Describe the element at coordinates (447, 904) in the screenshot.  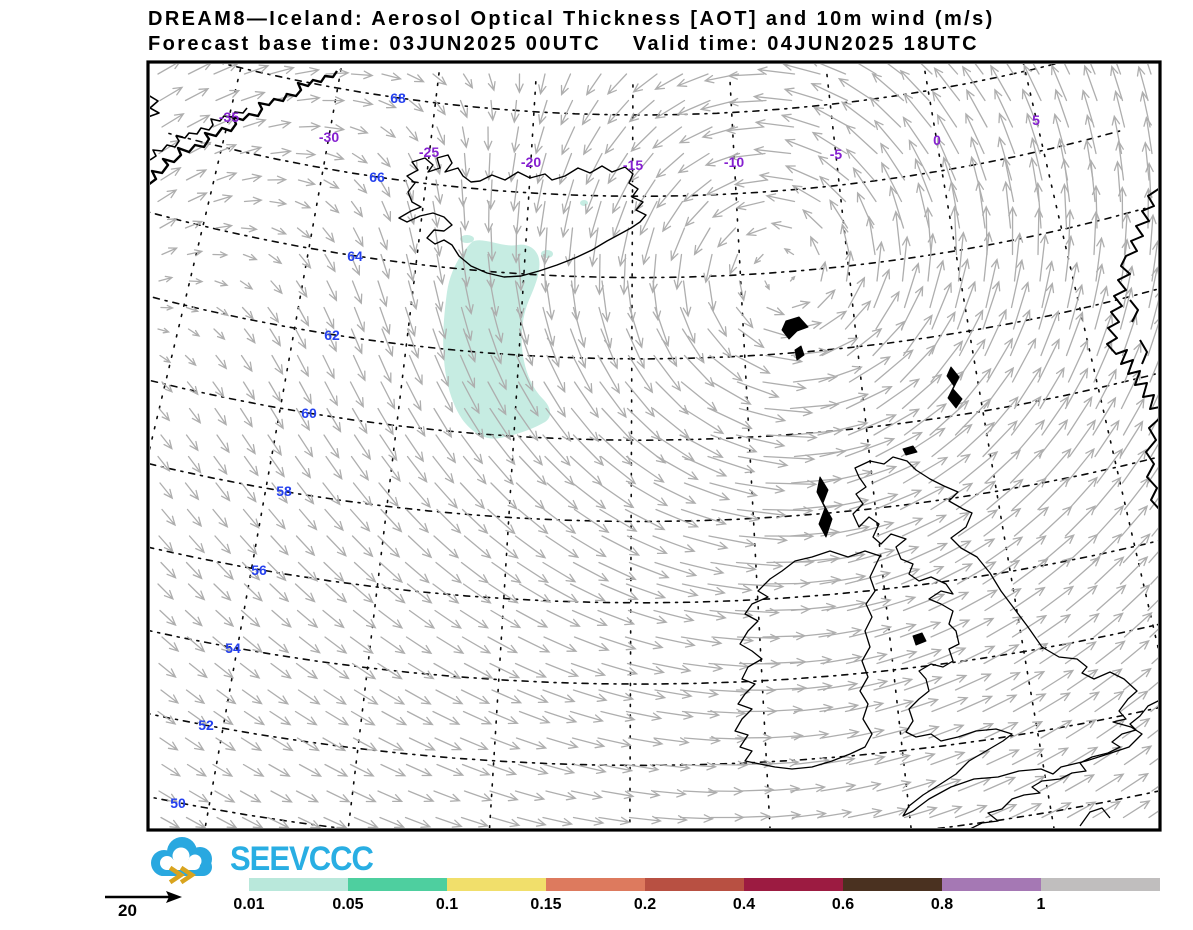
I see `aot-scale-tick-label: 0.1` at that location.